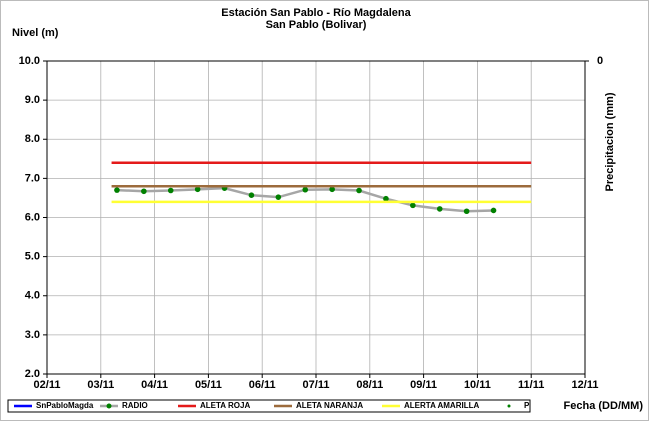 The image size is (649, 421). What do you see at coordinates (154, 385) in the screenshot?
I see `x-tick-label: 04/11` at bounding box center [154, 385].